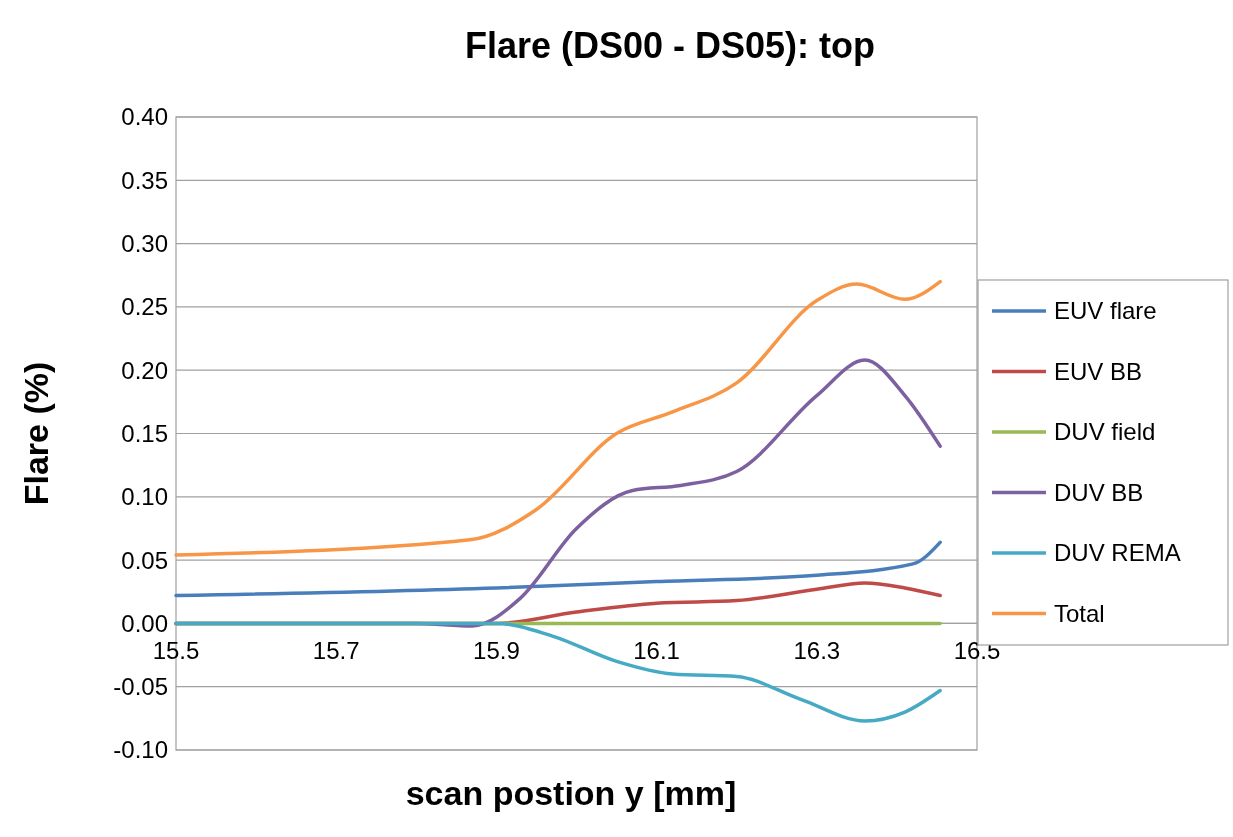 The image size is (1233, 837). I want to click on y-tick-label: 0.25, so click(144, 307).